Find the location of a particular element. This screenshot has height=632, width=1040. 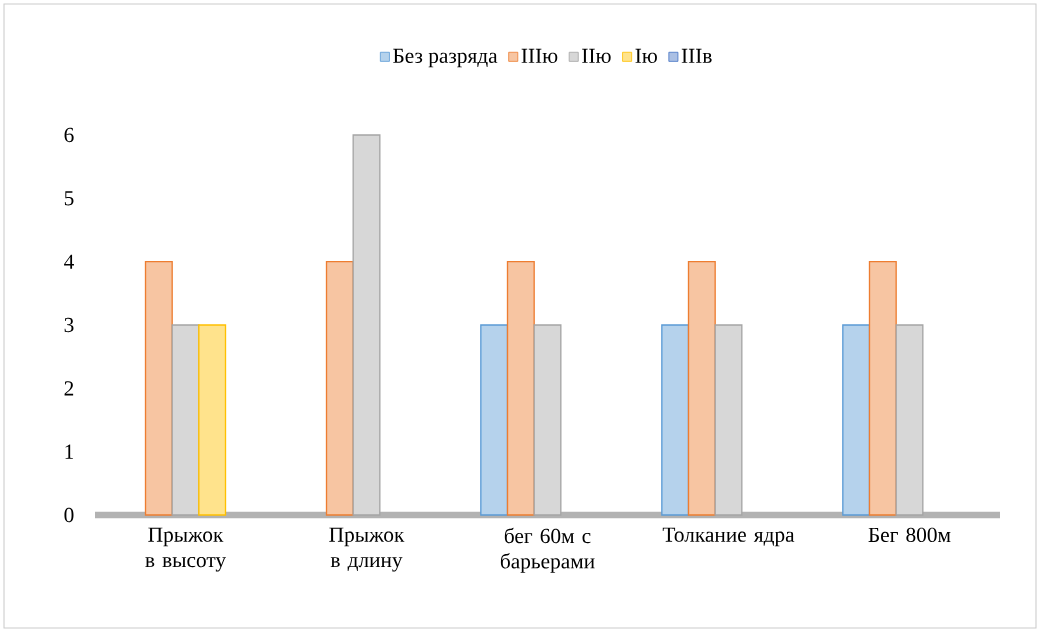

x-tick-label: Прыжок в высоту is located at coordinates (185, 549).